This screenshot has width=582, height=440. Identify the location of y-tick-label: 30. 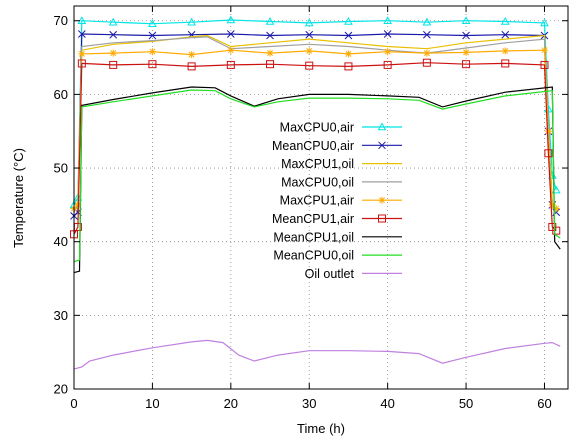
(61, 315).